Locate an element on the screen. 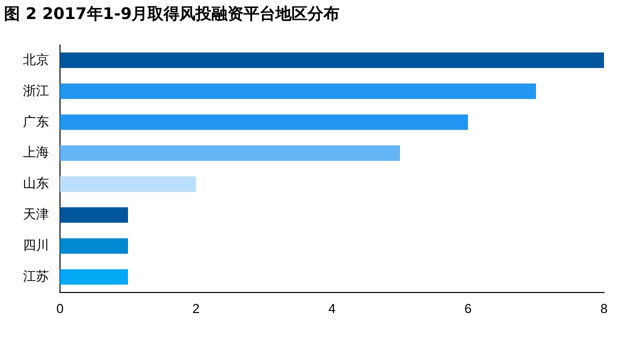 The height and width of the screenshot is (339, 640). chart-title: 图 2 2017年1-9月取得风投融资平台地区分布 is located at coordinates (172, 14).